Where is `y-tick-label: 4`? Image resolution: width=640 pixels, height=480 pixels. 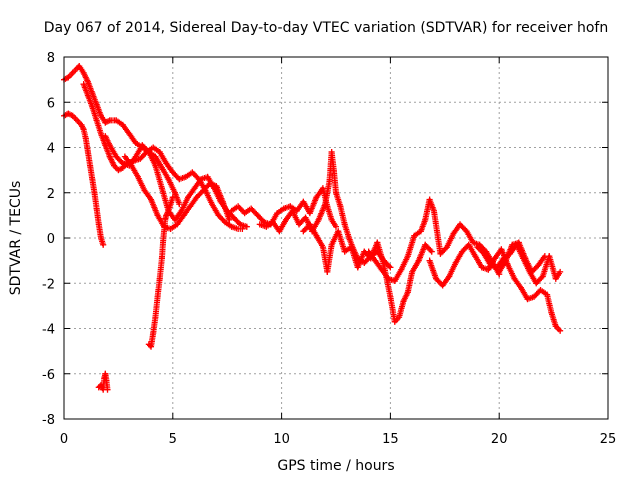
y-tick-label: 4 is located at coordinates (51, 149).